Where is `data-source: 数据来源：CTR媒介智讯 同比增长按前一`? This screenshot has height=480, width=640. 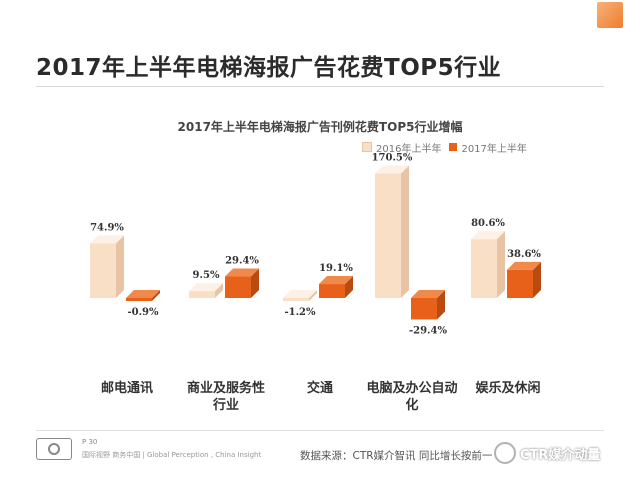
data-source: 数据来源：CTR媒介智讯 同比增长按前一 is located at coordinates (396, 456).